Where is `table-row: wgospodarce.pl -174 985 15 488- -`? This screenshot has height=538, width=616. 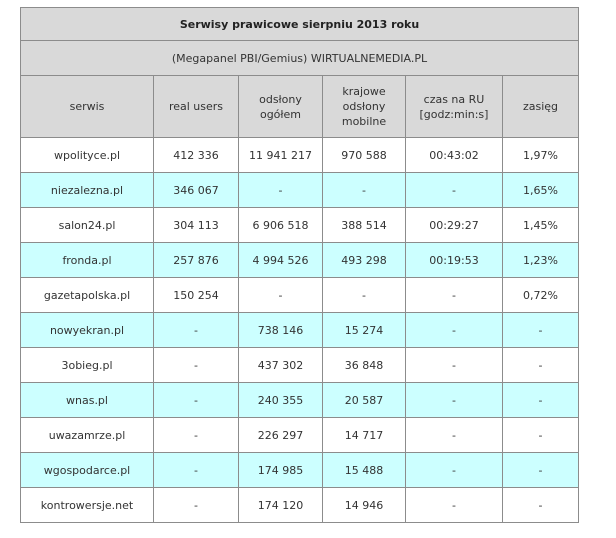
table-row: wgospodarce.pl -174 985 15 488- - is located at coordinates (300, 470).